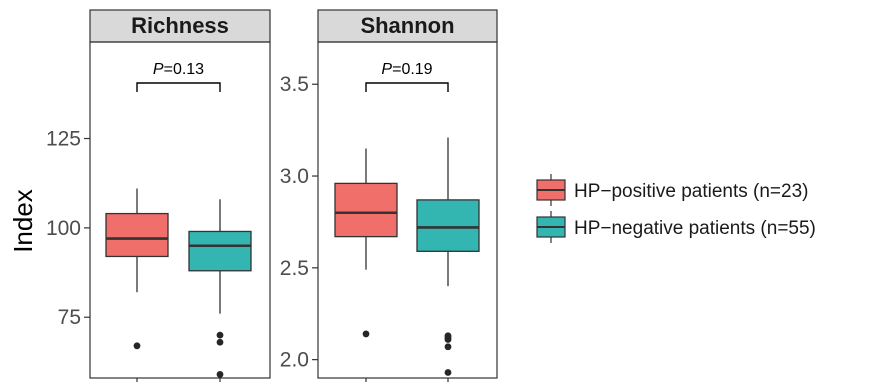 This screenshot has height=382, width=890. What do you see at coordinates (695, 228) in the screenshot?
I see `legend-label: HP−negative patients (n=55)` at bounding box center [695, 228].